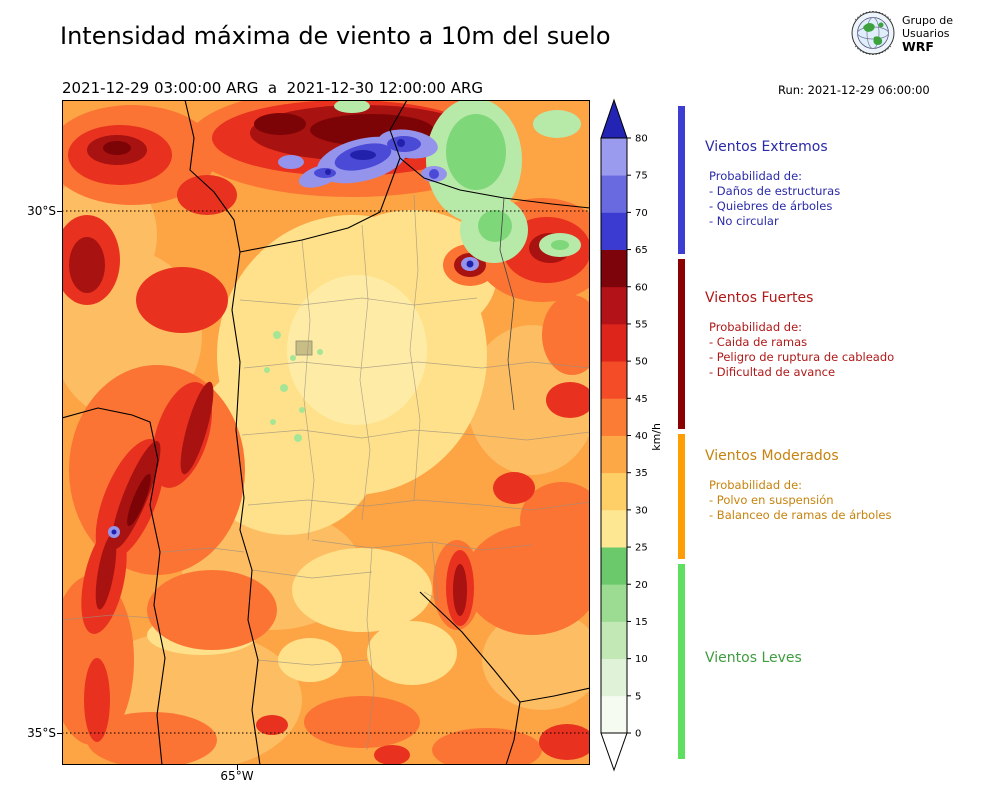 This screenshot has width=1000, height=800. What do you see at coordinates (927, 20) in the screenshot?
I see `logo-text-line1: Grupo de` at bounding box center [927, 20].